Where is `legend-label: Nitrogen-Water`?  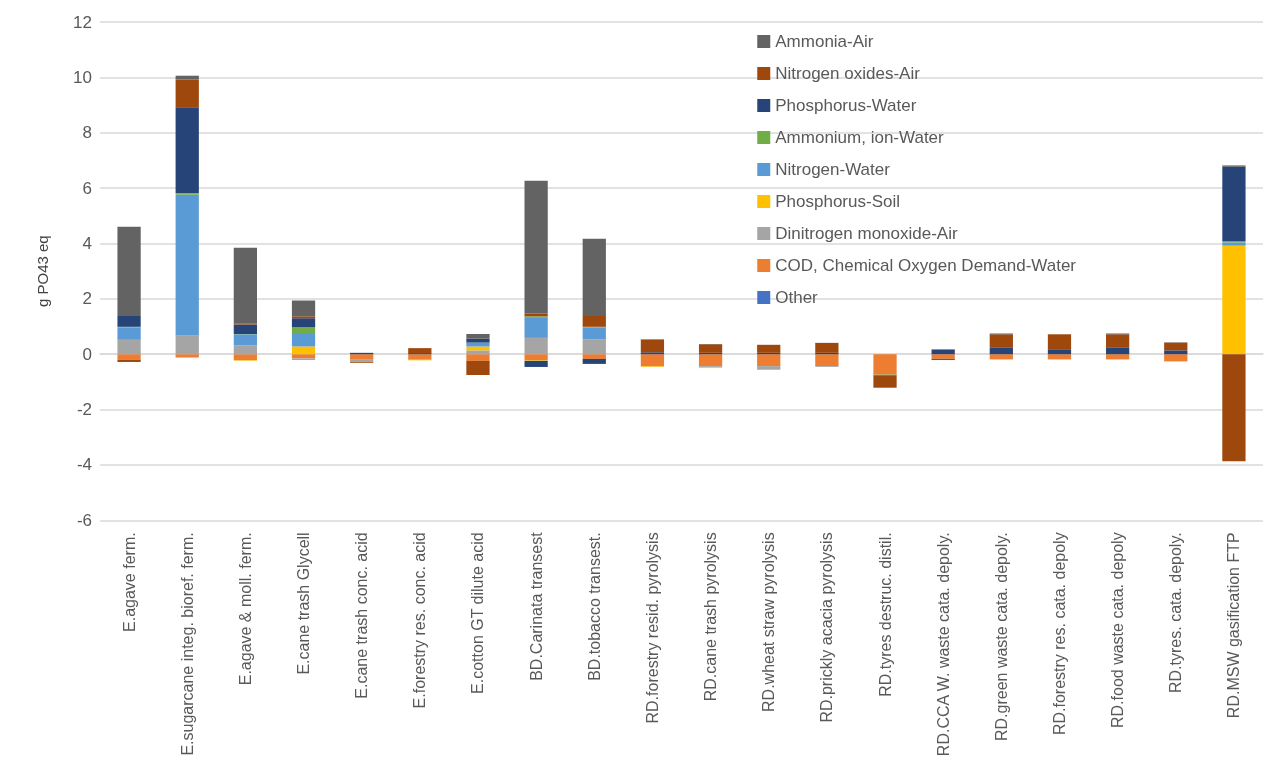 legend-label: Nitrogen-Water is located at coordinates (833, 169).